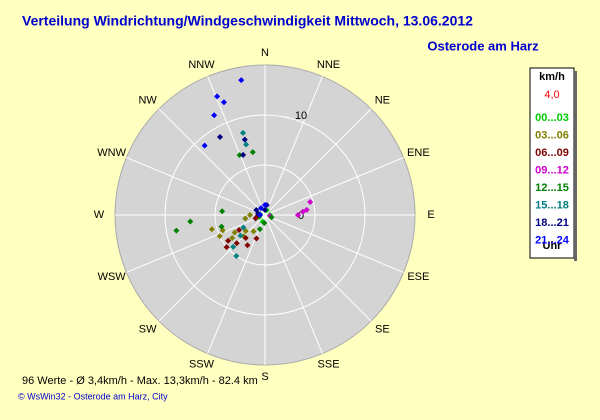 The width and height of the screenshot is (600, 420). I want to click on credit: © WsWin32 - Osterode am Harz, City, so click(93, 396).